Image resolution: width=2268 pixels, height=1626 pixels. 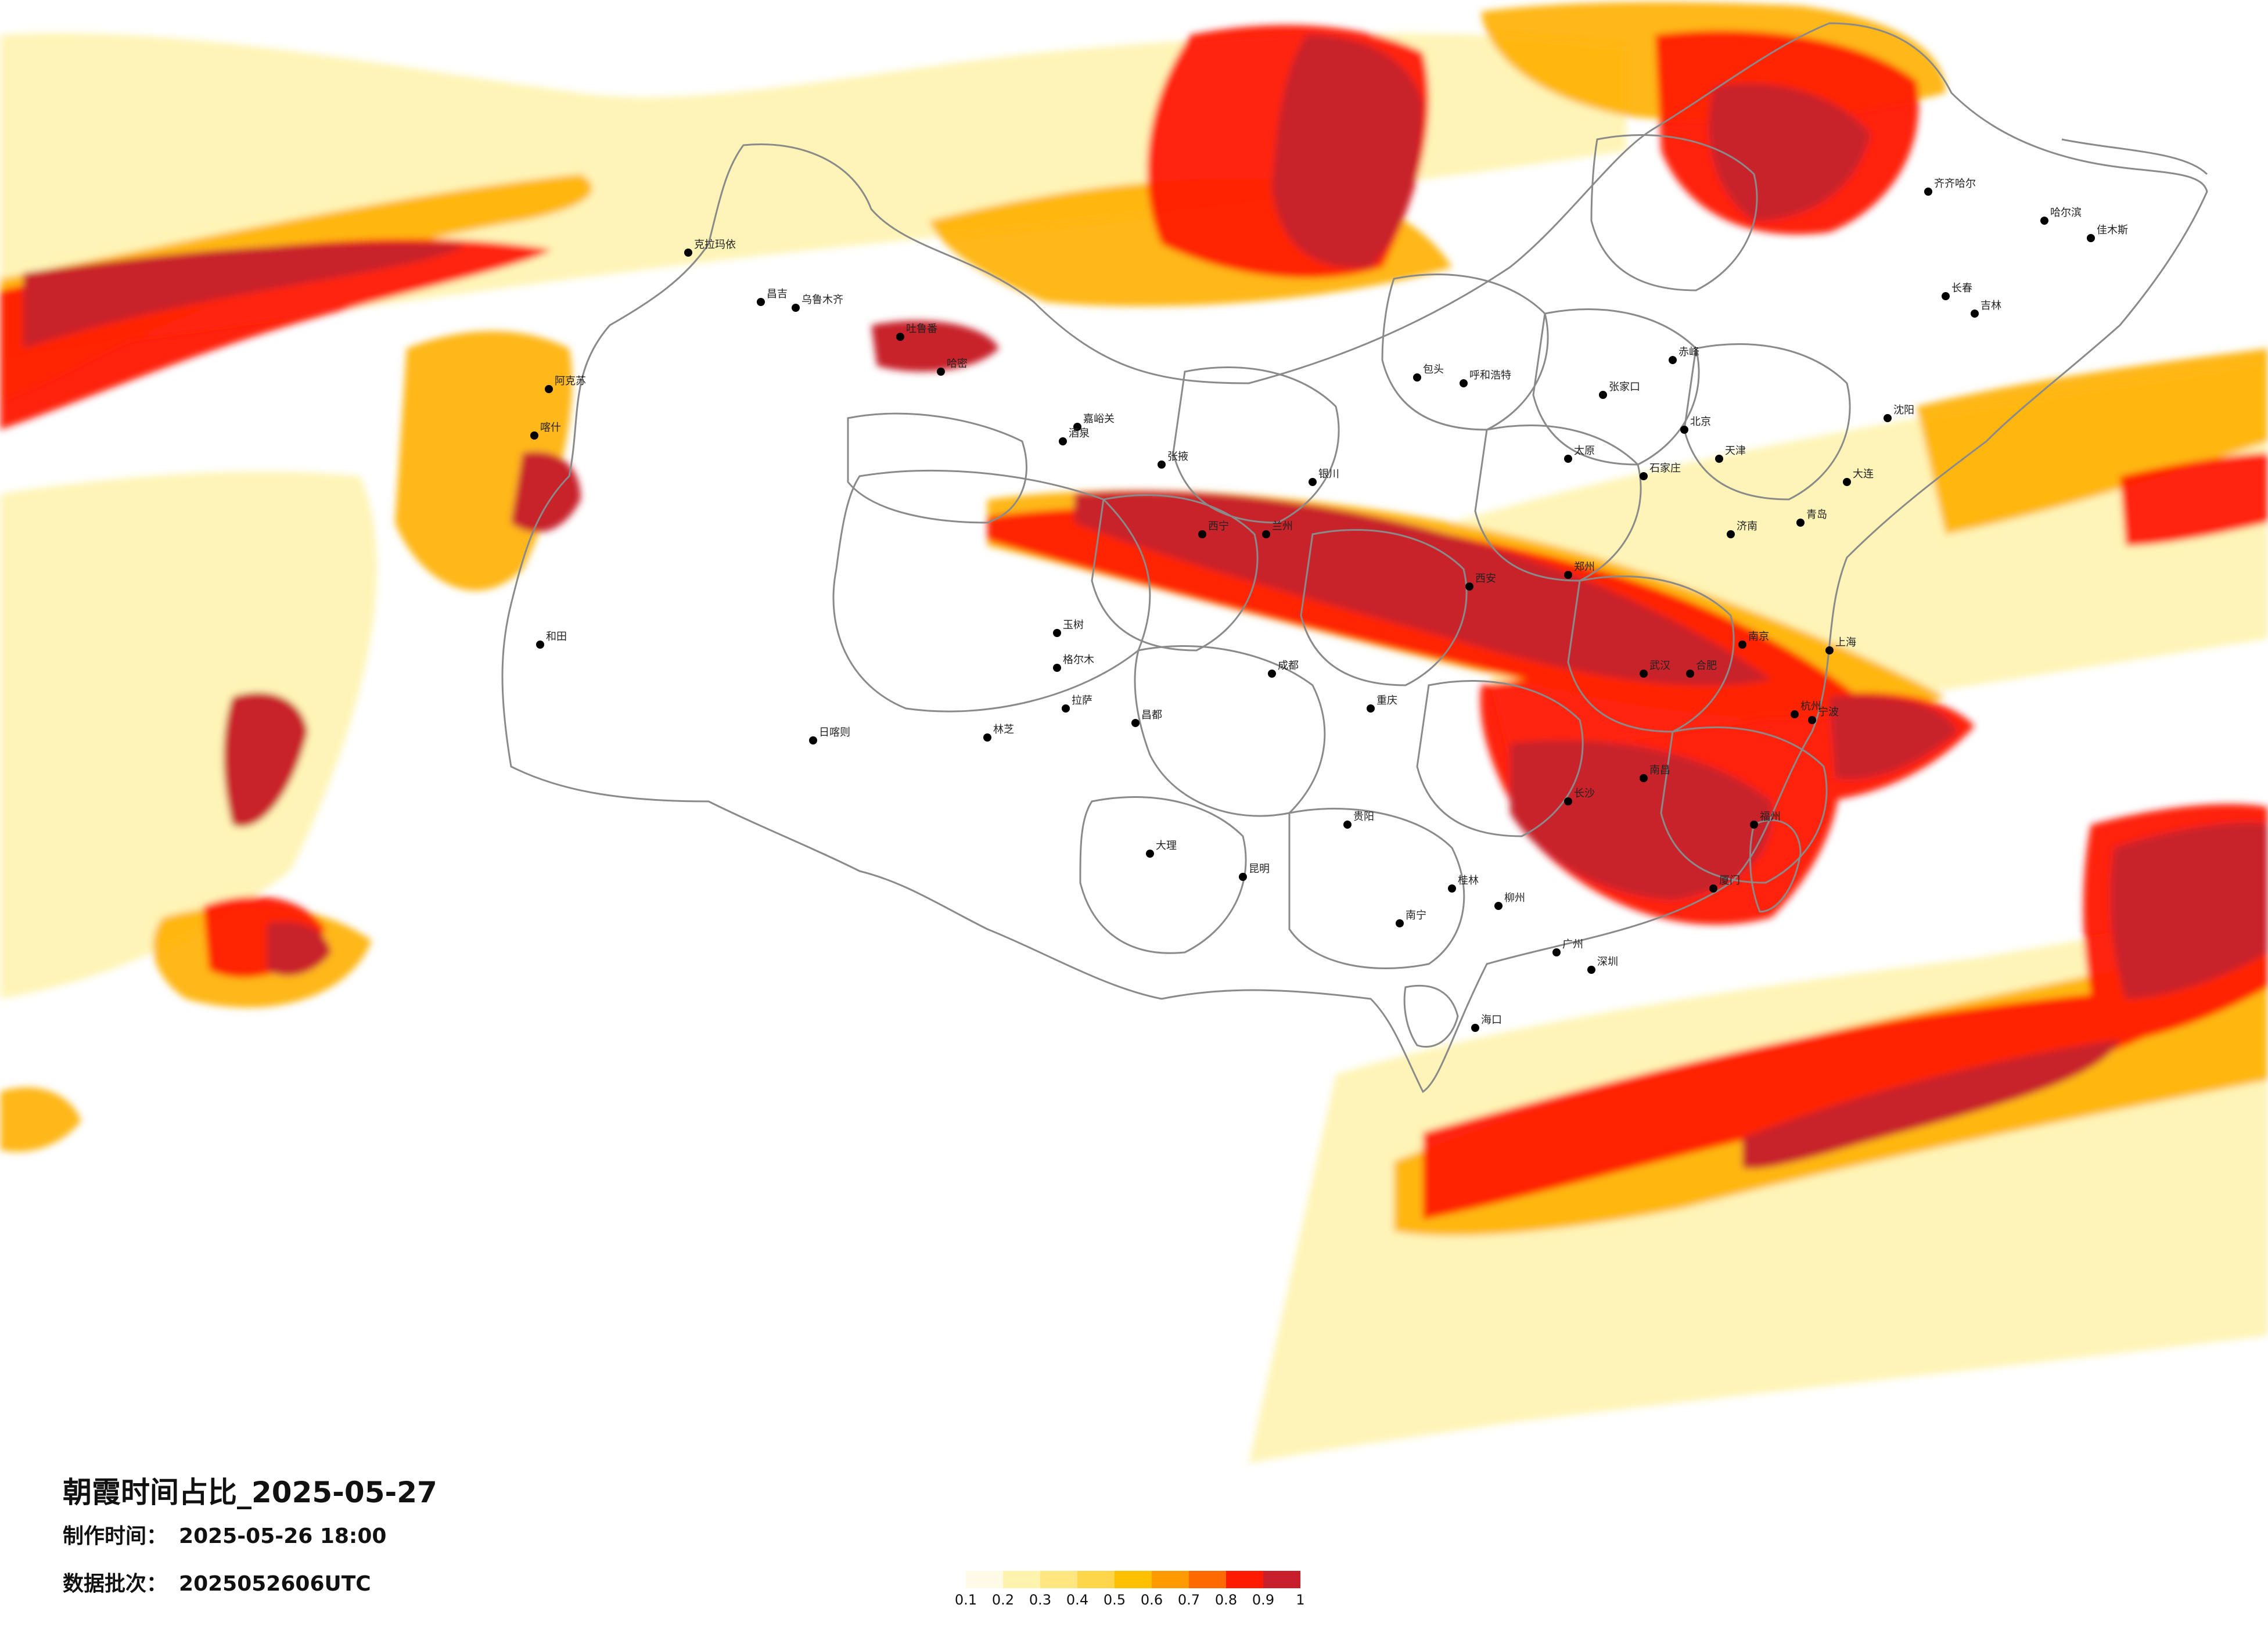 I want to click on city-label: 上海, so click(x=1845, y=642).